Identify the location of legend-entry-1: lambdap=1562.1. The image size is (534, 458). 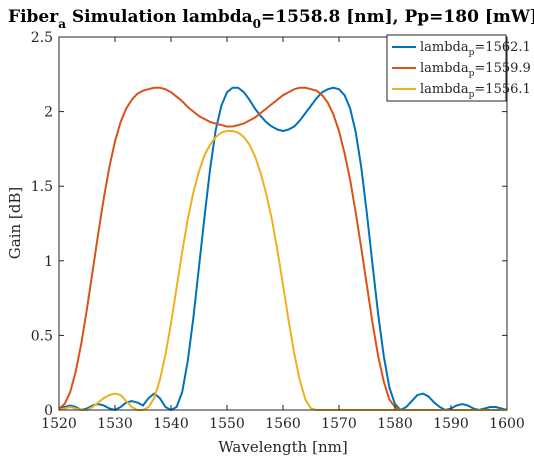
(475, 49).